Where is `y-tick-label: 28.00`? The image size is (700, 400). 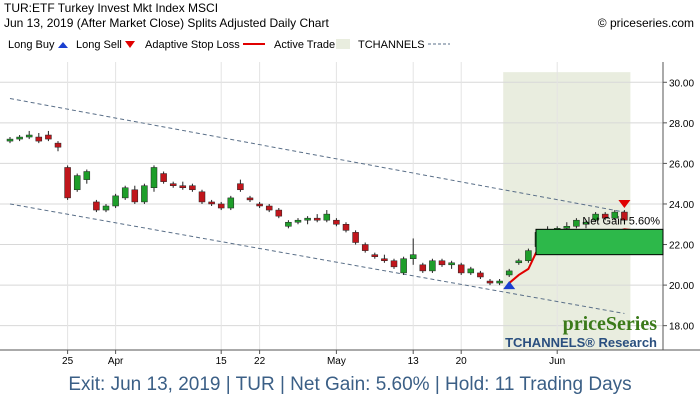 y-tick-label: 28.00 is located at coordinates (681, 124).